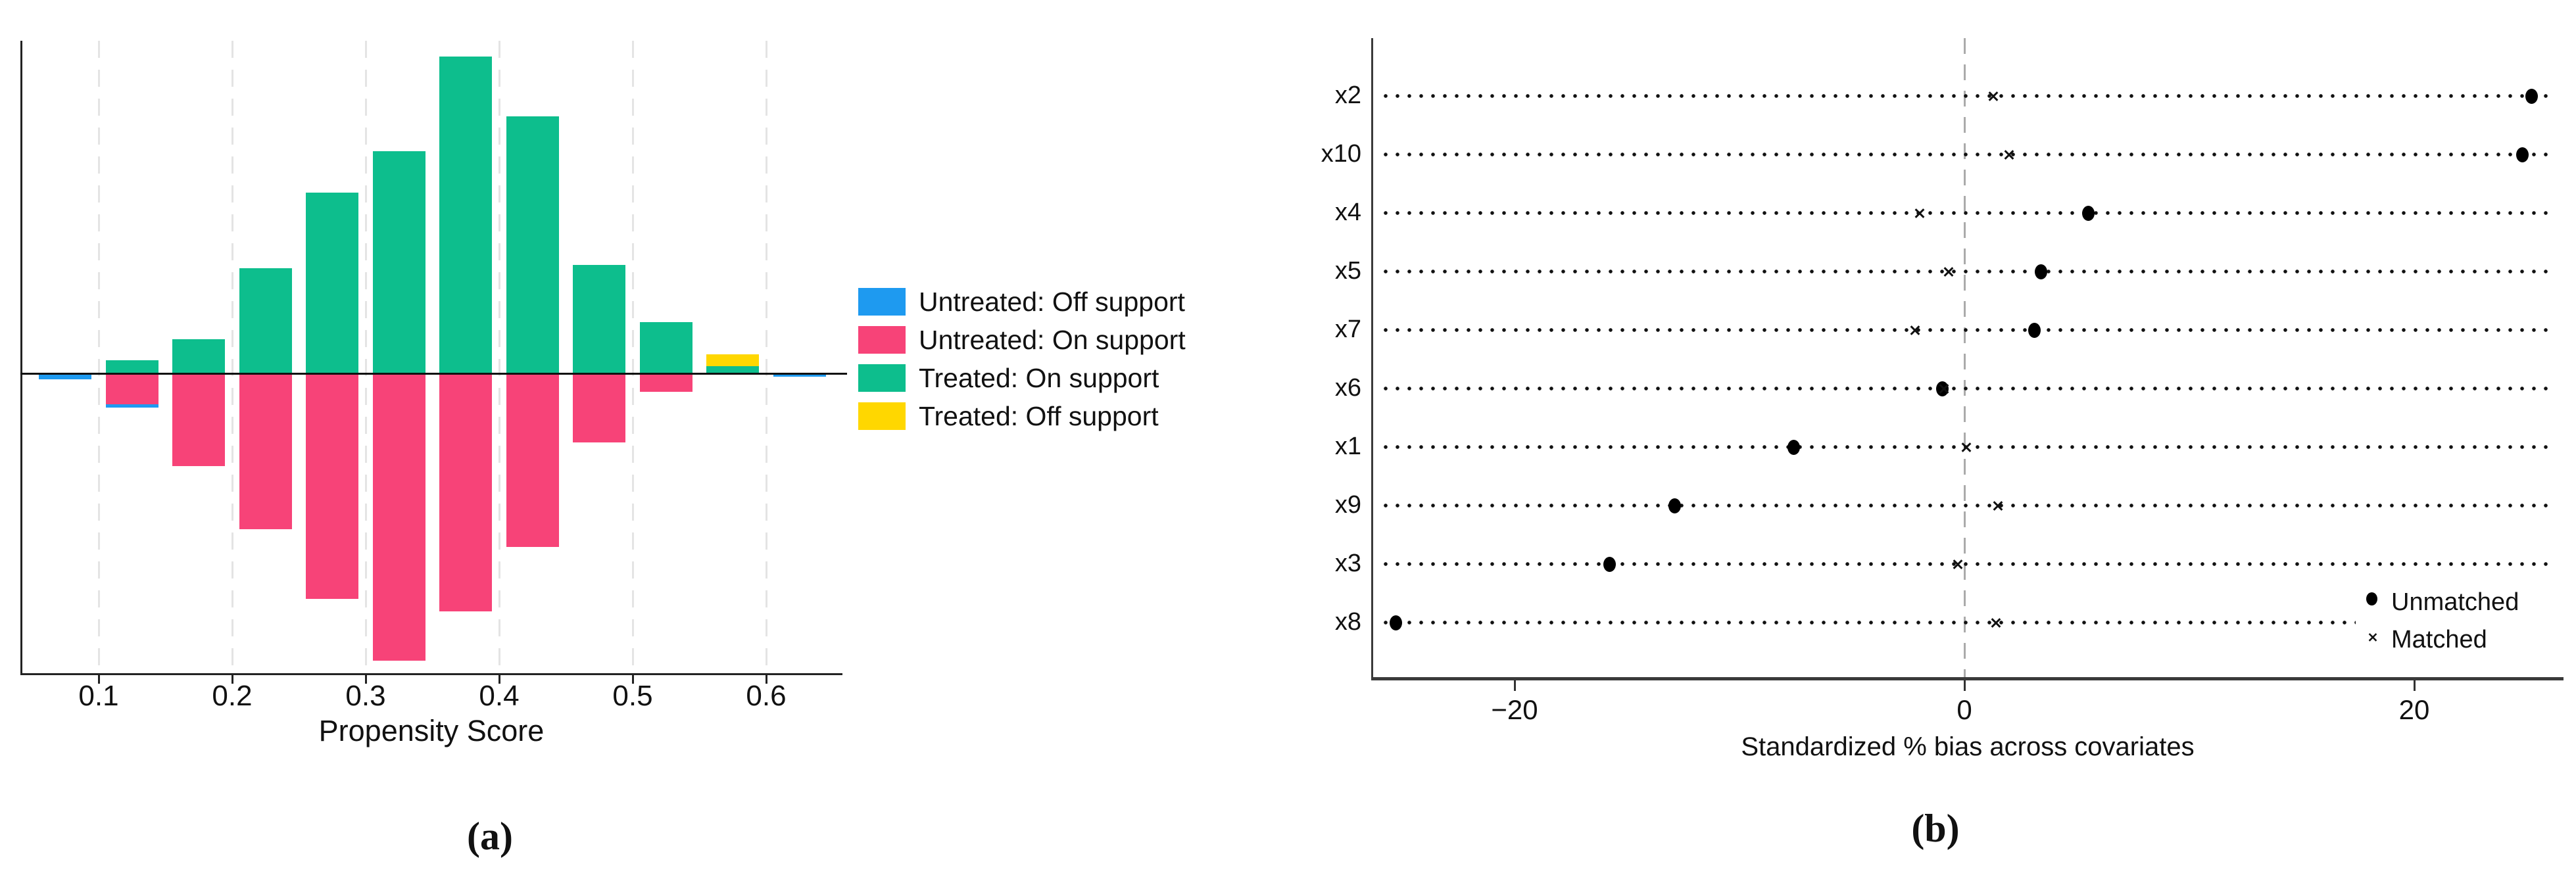  Describe the element at coordinates (1347, 622) in the screenshot. I see `covariate-label-x8: x8` at that location.